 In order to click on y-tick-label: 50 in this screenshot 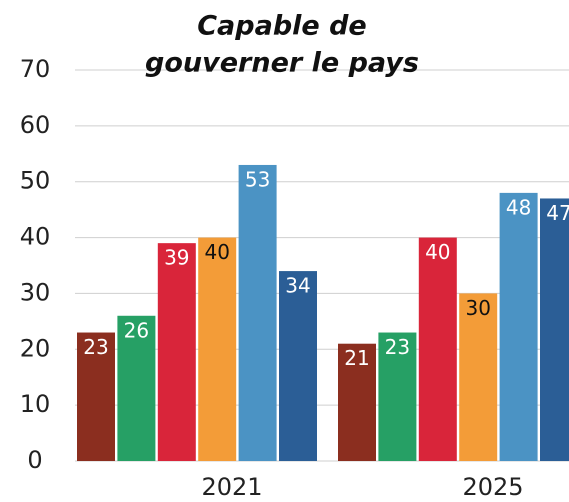, I will do `click(35, 181)`.